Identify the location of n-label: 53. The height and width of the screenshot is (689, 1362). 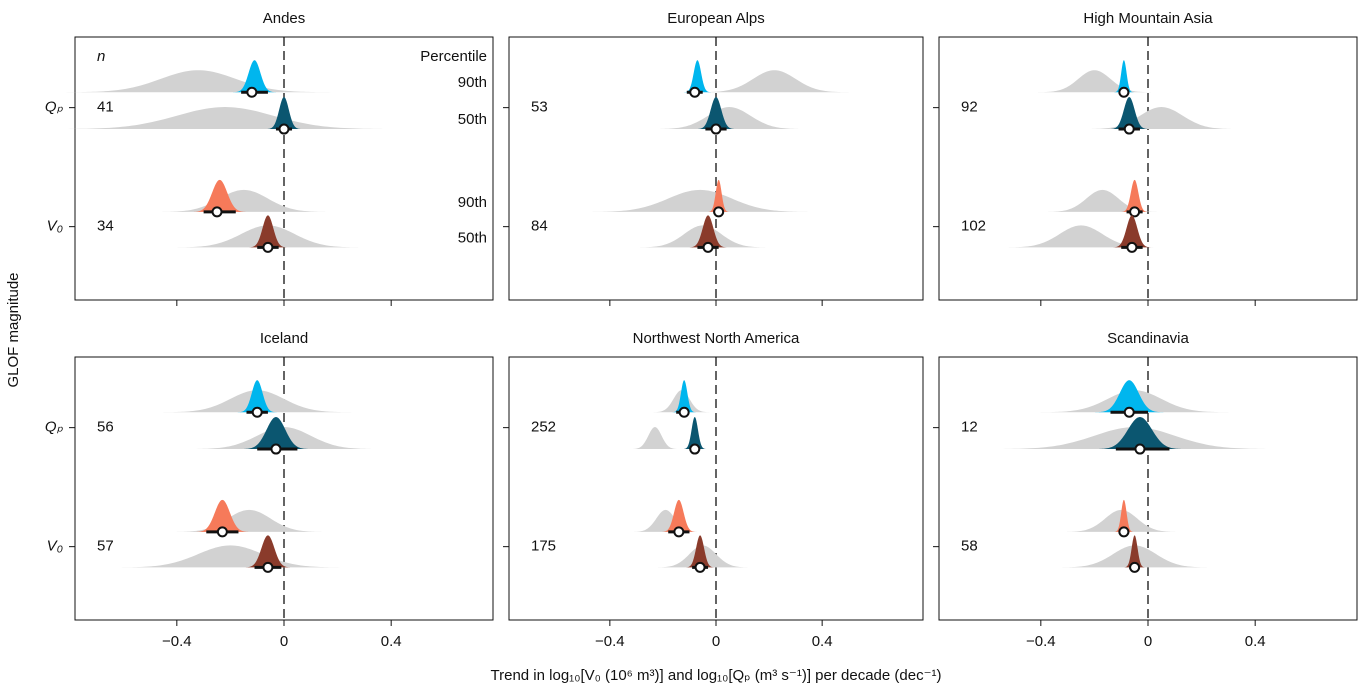
(539, 107).